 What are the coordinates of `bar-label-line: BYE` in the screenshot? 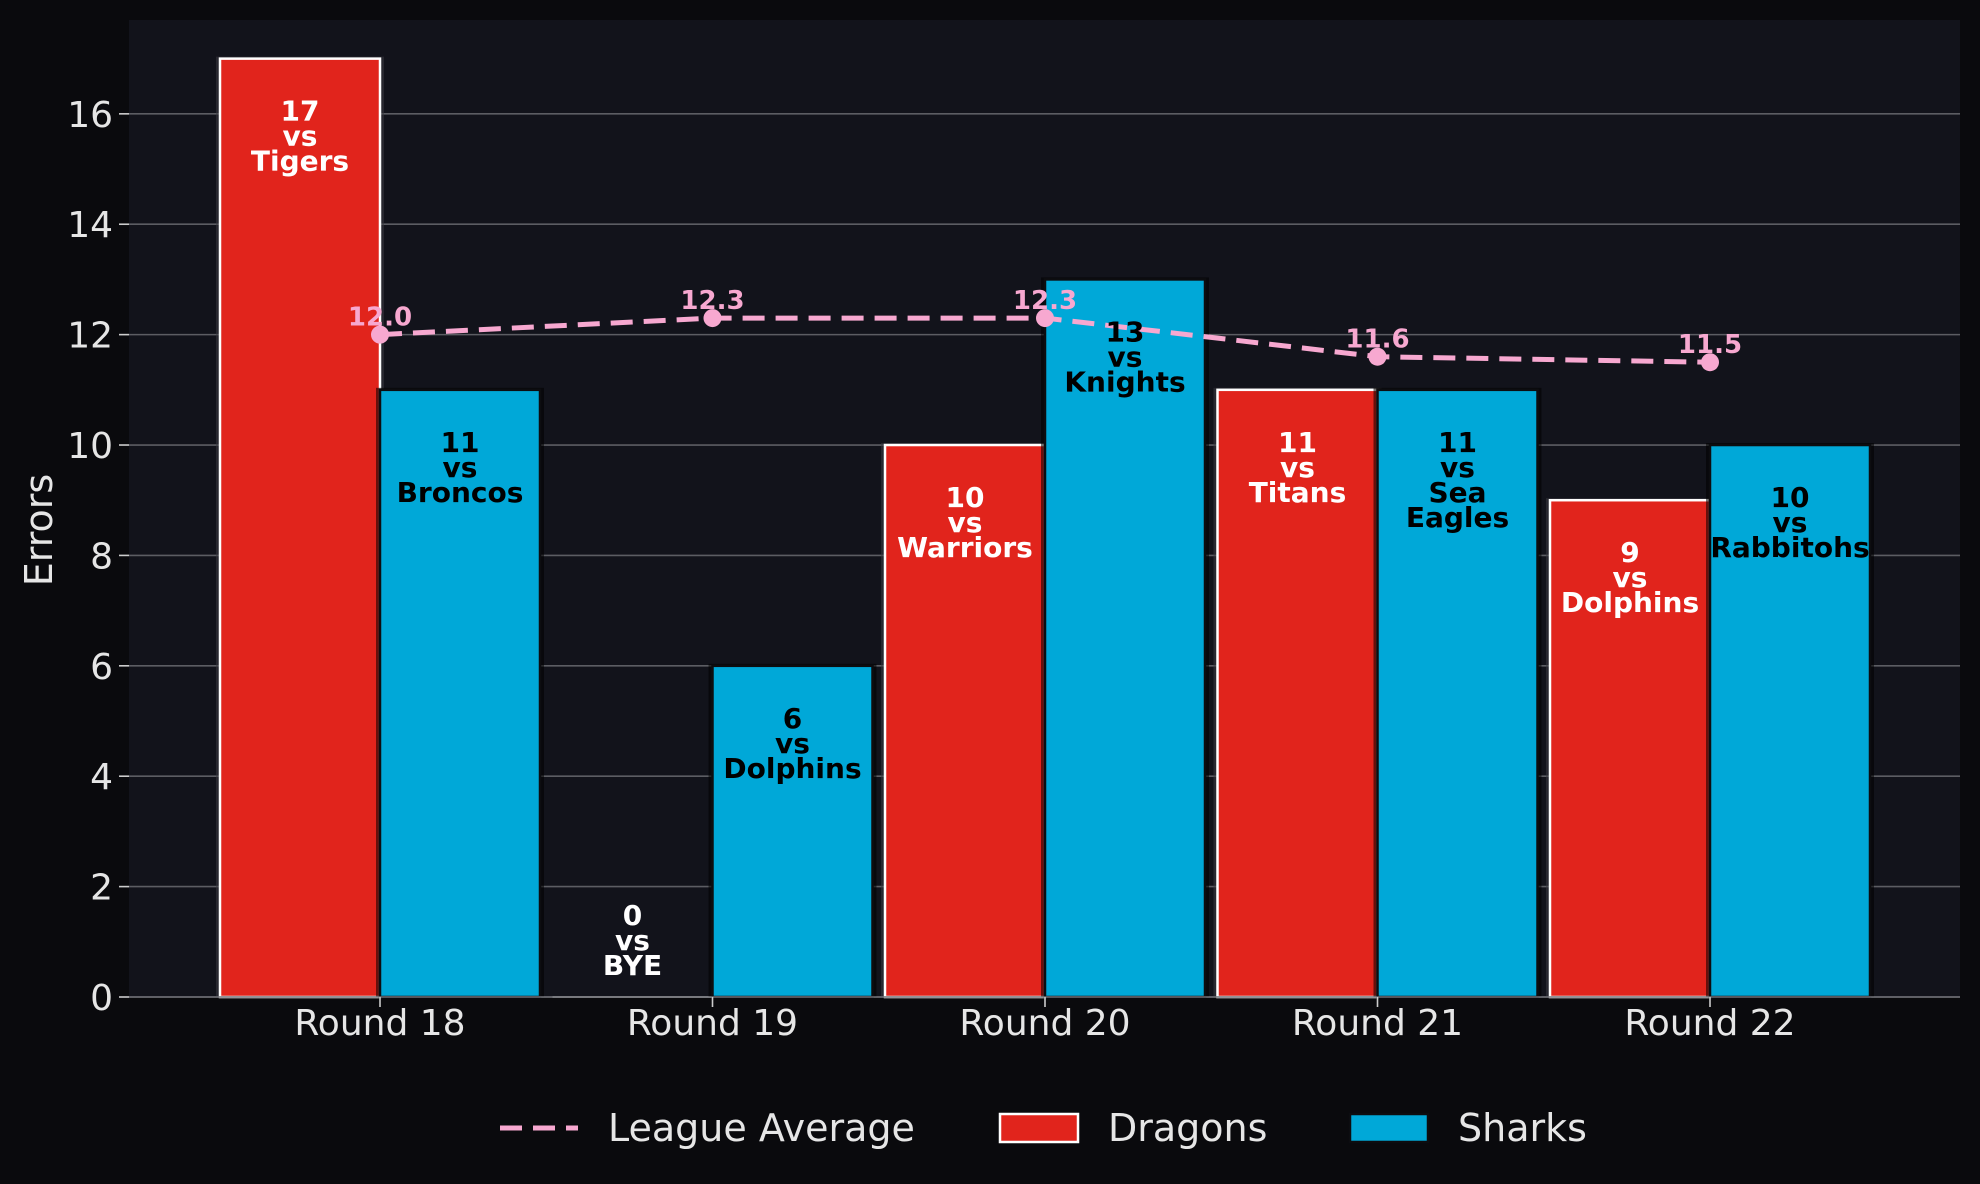 It's located at (632, 965).